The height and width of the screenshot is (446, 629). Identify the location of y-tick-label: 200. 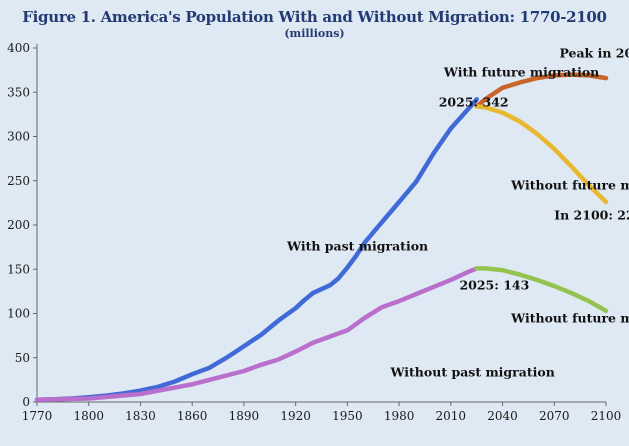
(18, 225).